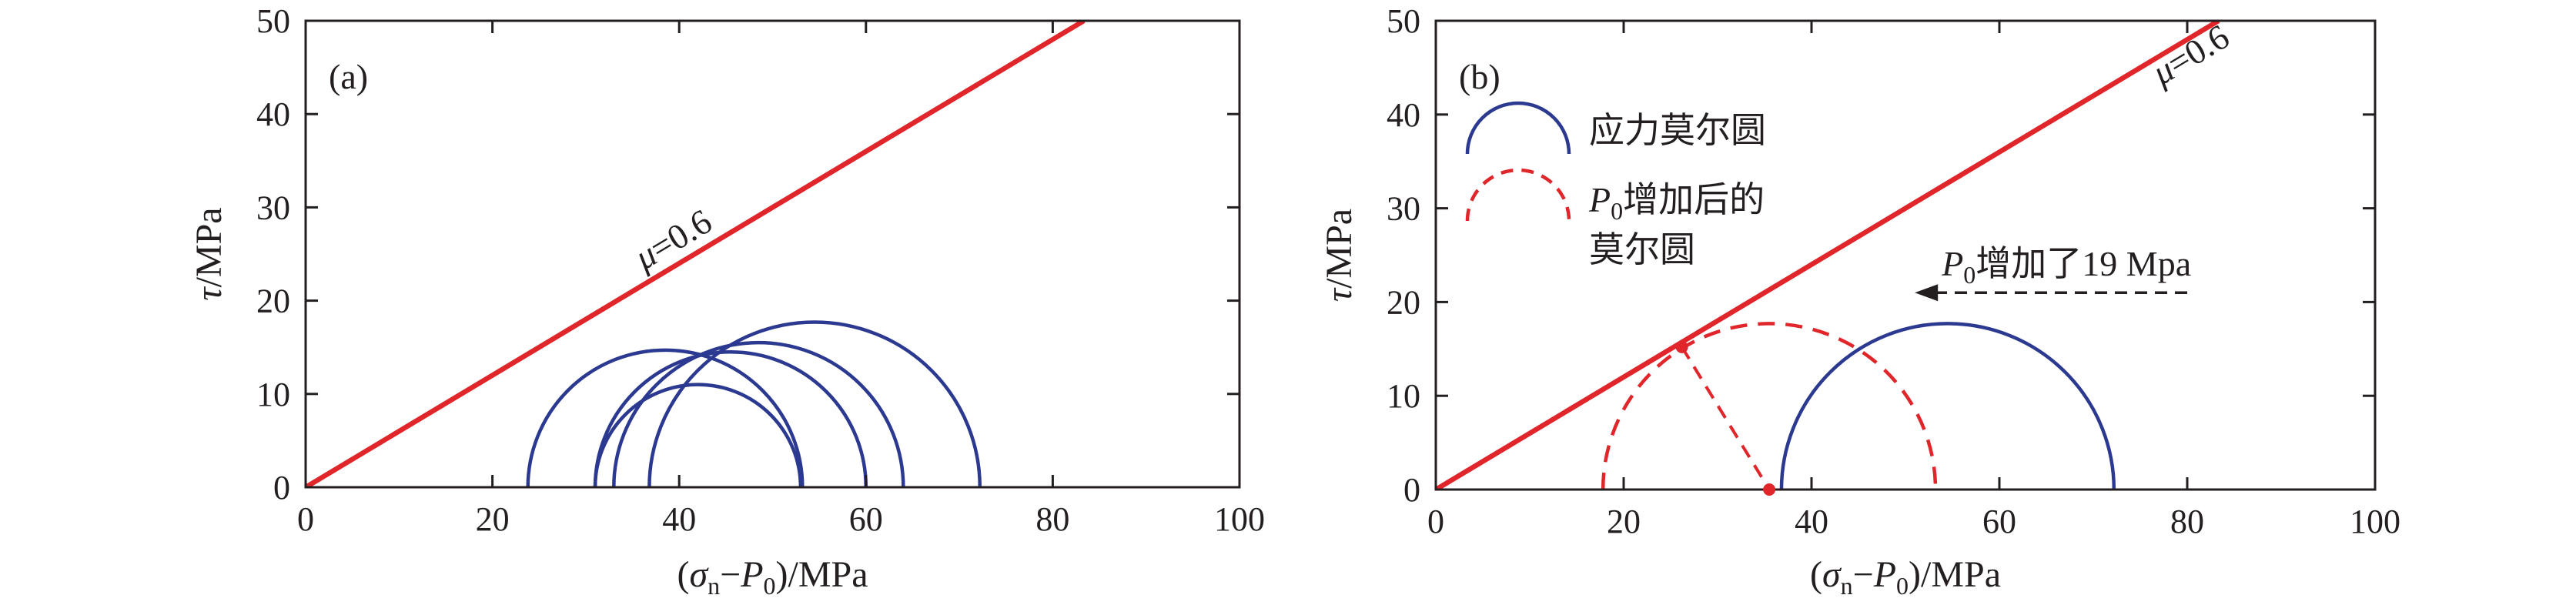 The image size is (2576, 605). What do you see at coordinates (1518, 128) in the screenshot?
I see `legend-glyph-solid` at bounding box center [1518, 128].